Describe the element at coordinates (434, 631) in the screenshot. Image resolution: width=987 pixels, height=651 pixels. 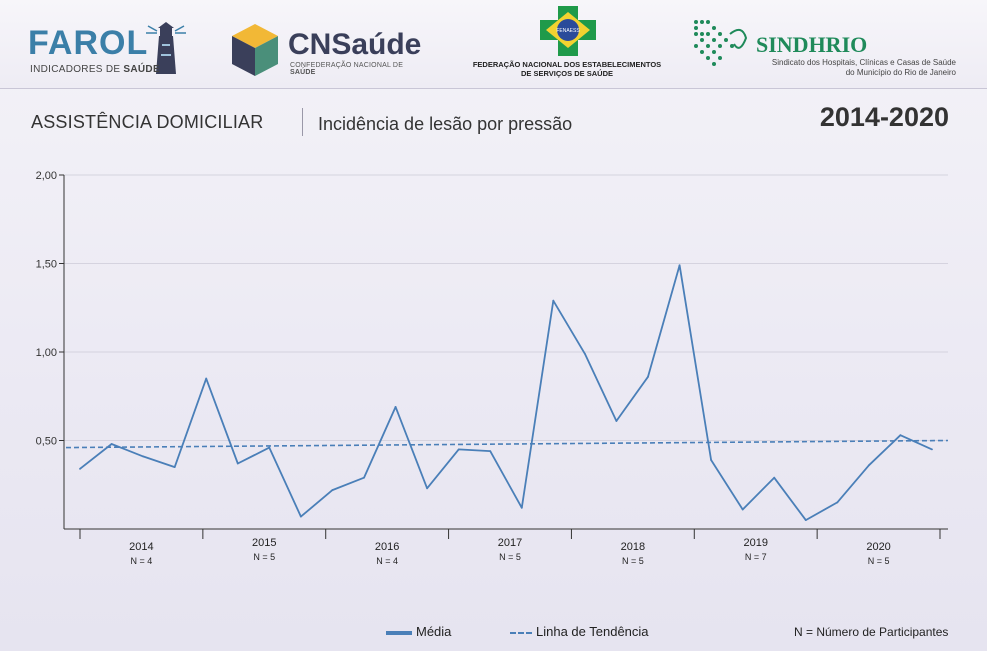
I see `legend-label-media: Média` at that location.